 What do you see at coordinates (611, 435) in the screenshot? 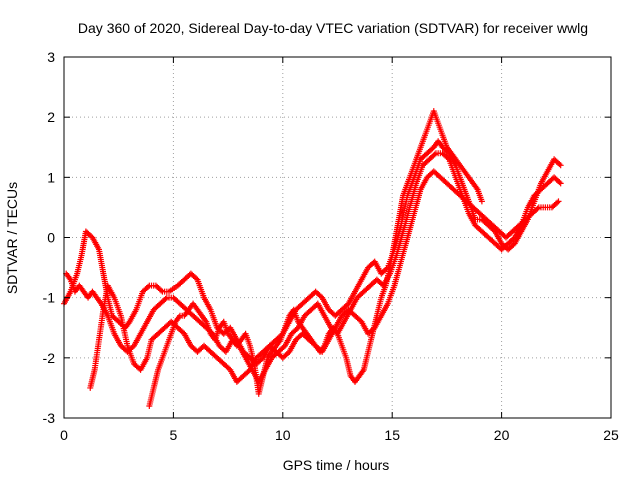
I see `x-tick-label: 25` at bounding box center [611, 435].